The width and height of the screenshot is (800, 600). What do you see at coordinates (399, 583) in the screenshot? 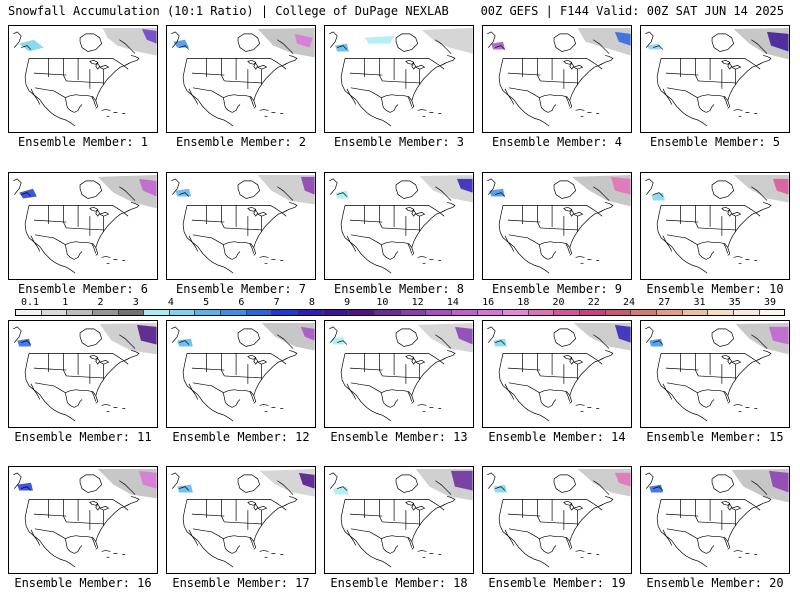
I see `ensemble-member-label: Ensemble Member: 18` at bounding box center [399, 583].